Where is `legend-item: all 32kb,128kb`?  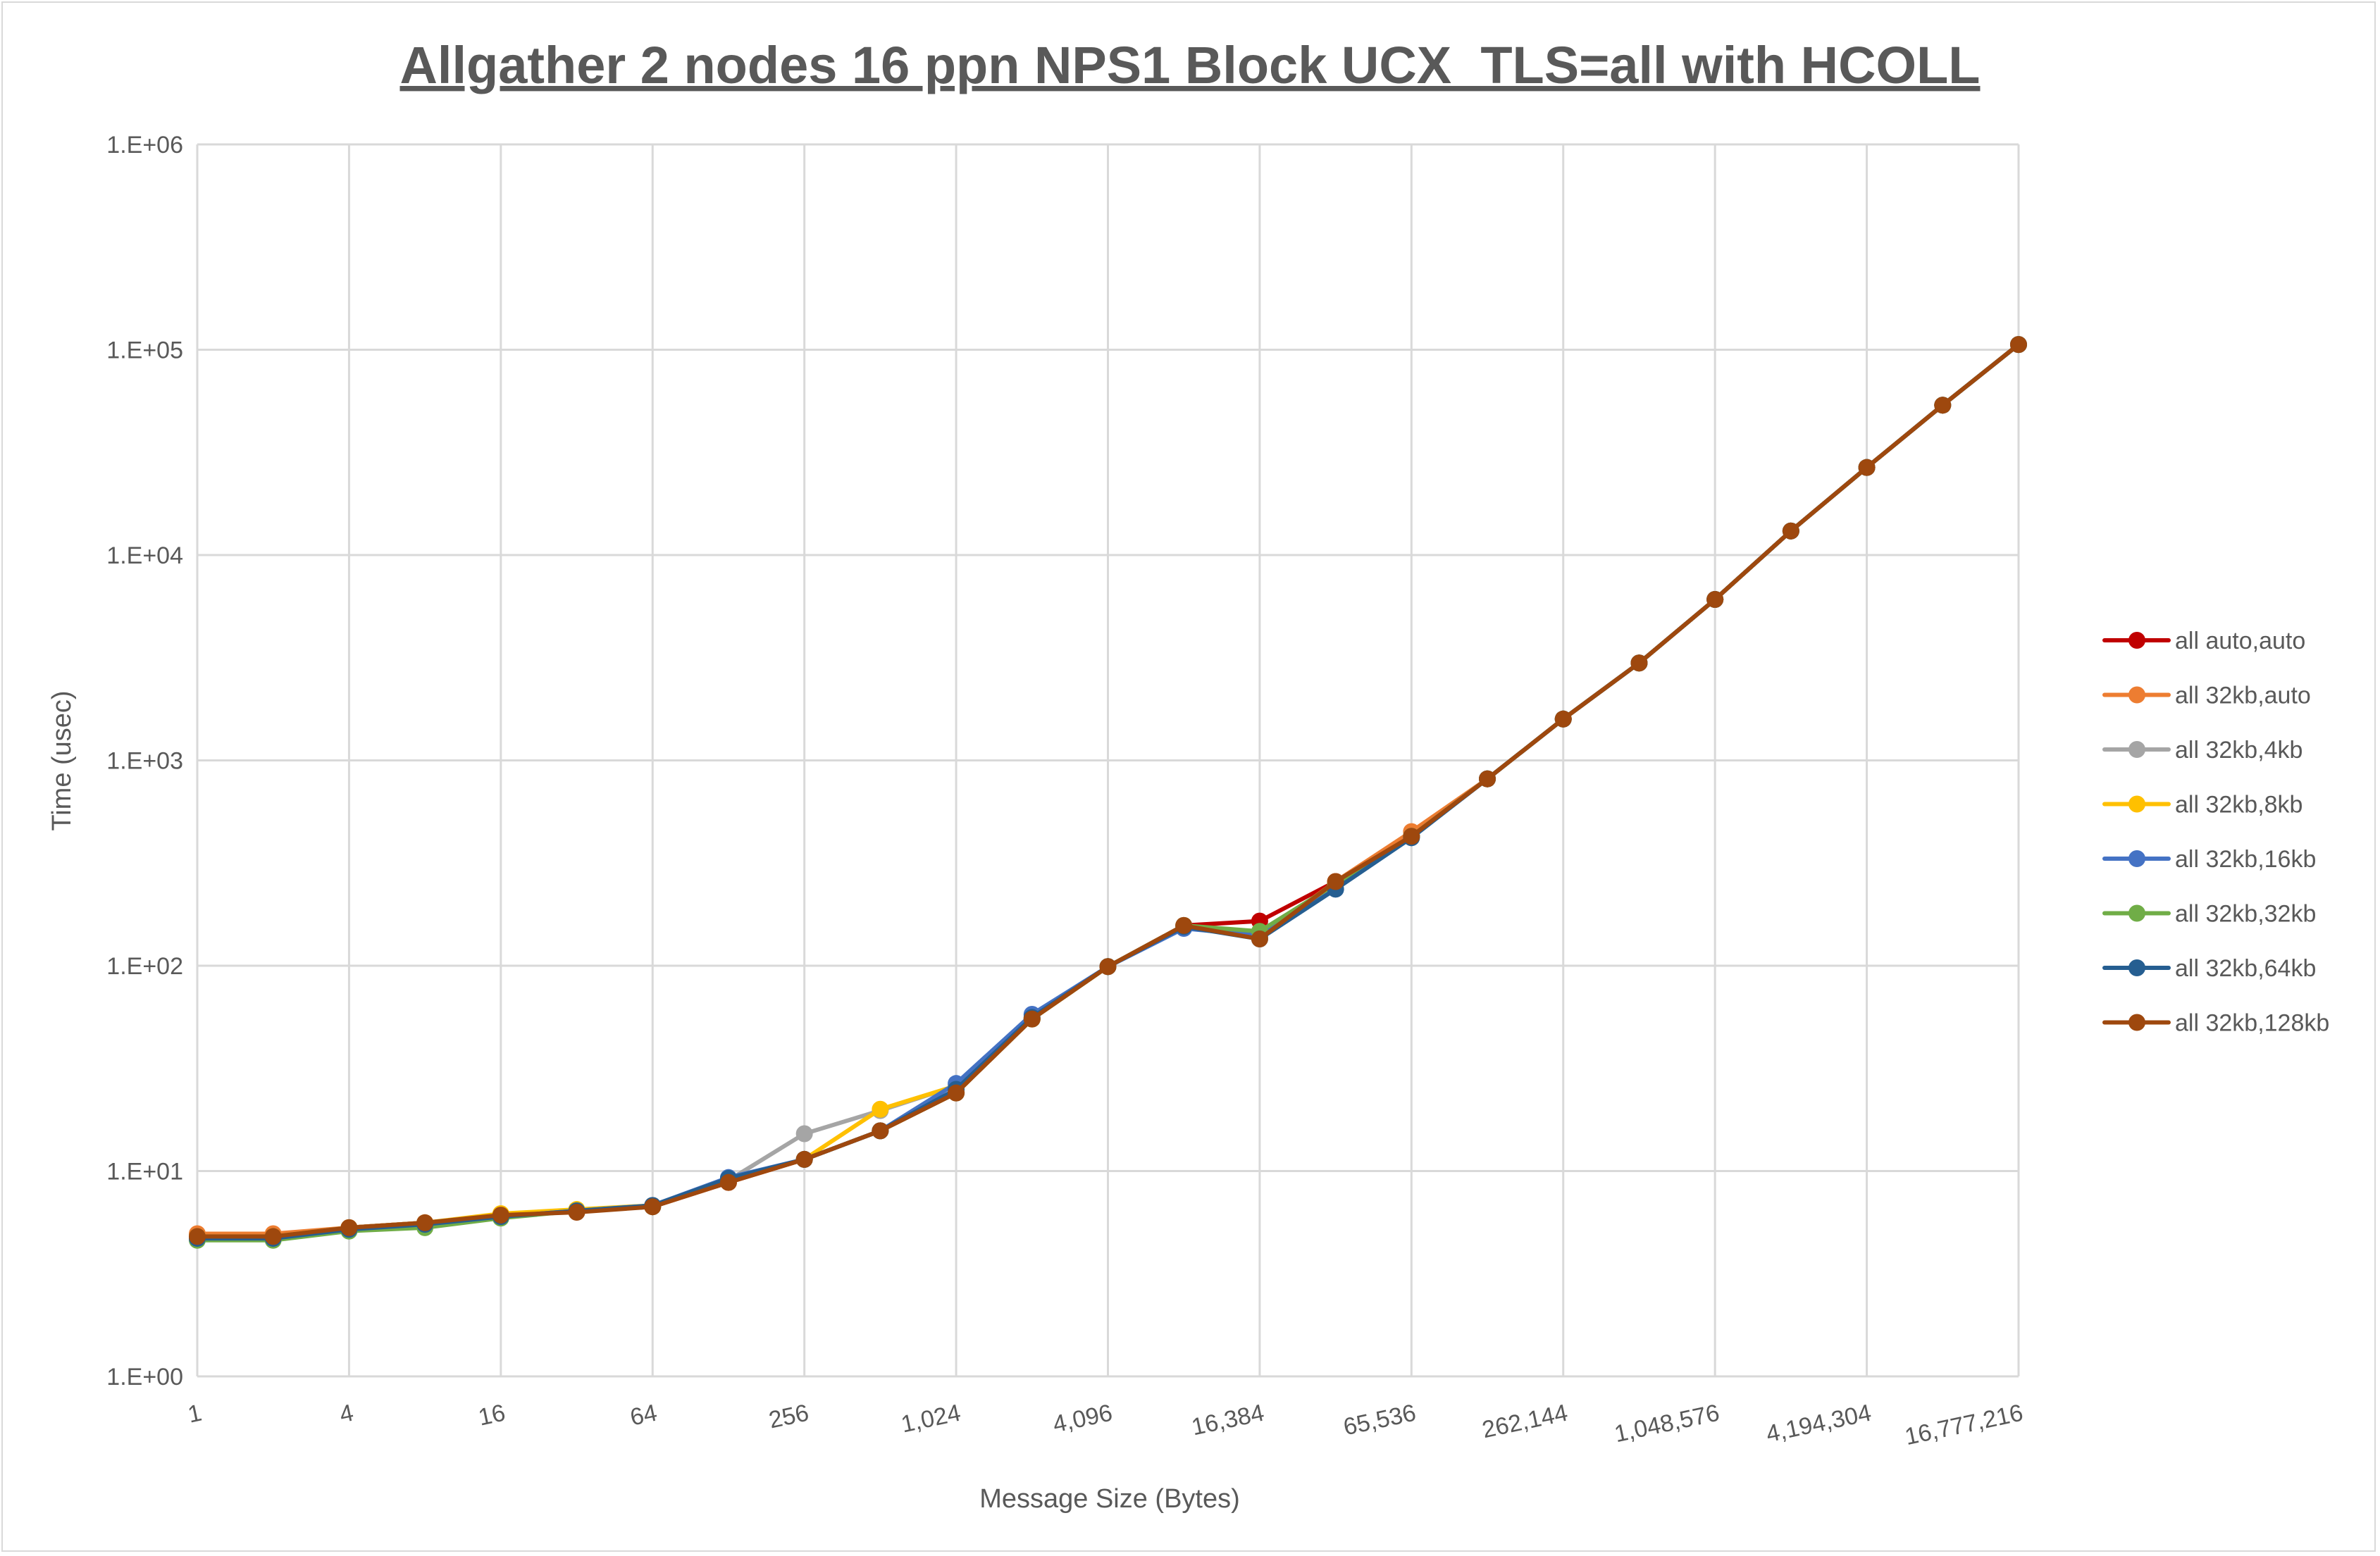 legend-item: all 32kb,128kb is located at coordinates (2215, 1023).